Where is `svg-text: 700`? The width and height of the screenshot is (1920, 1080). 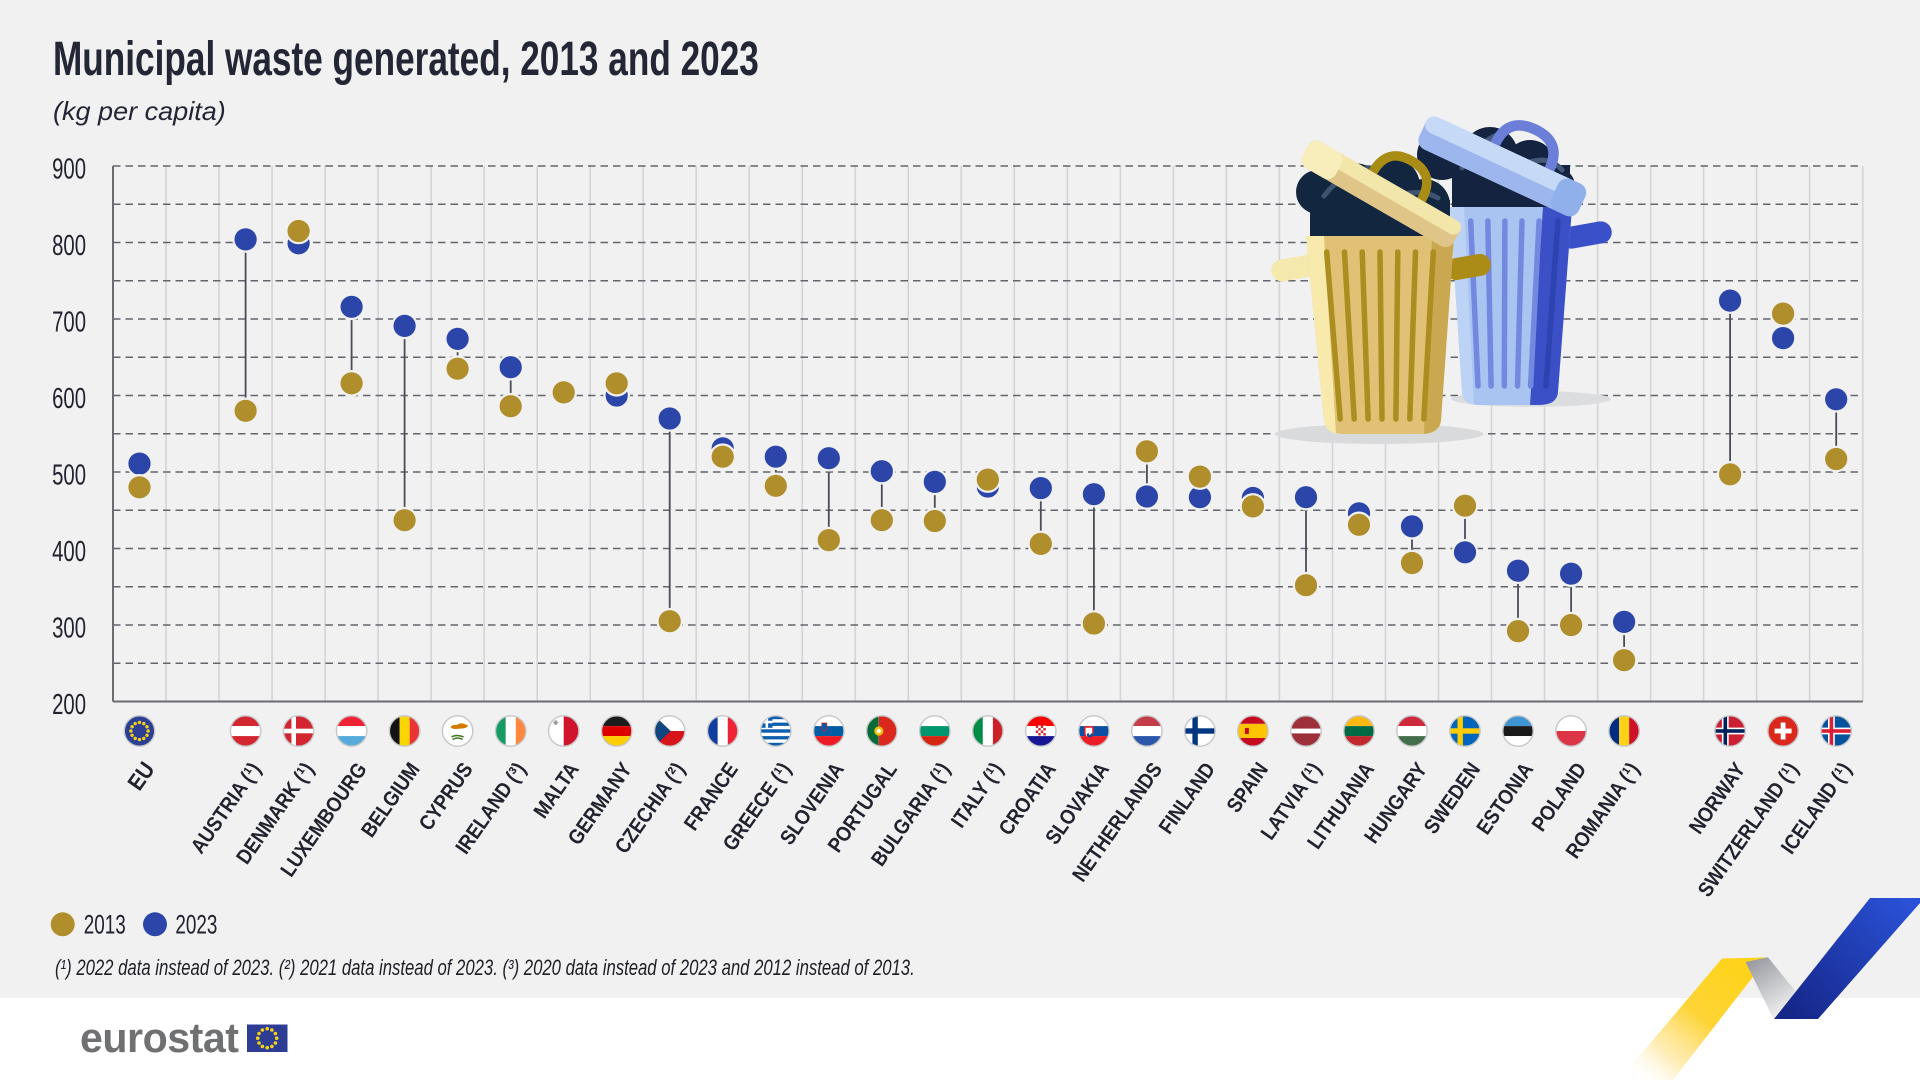 svg-text: 700 is located at coordinates (69, 322).